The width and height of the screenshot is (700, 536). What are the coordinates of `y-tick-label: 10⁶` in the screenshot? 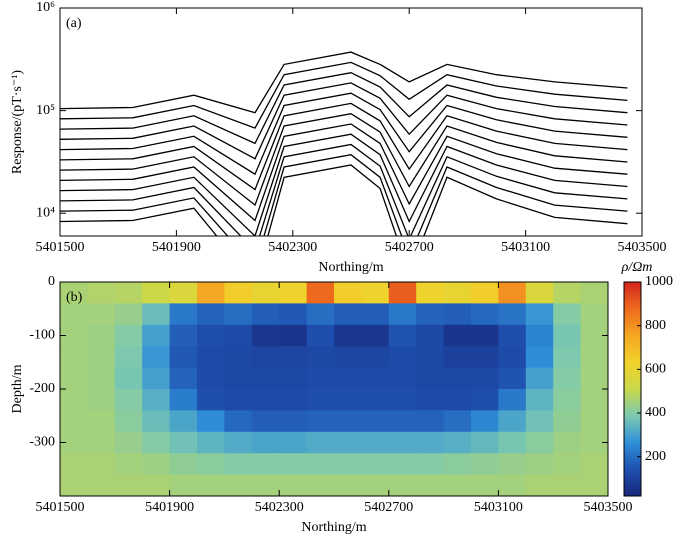 It's located at (45, 7).